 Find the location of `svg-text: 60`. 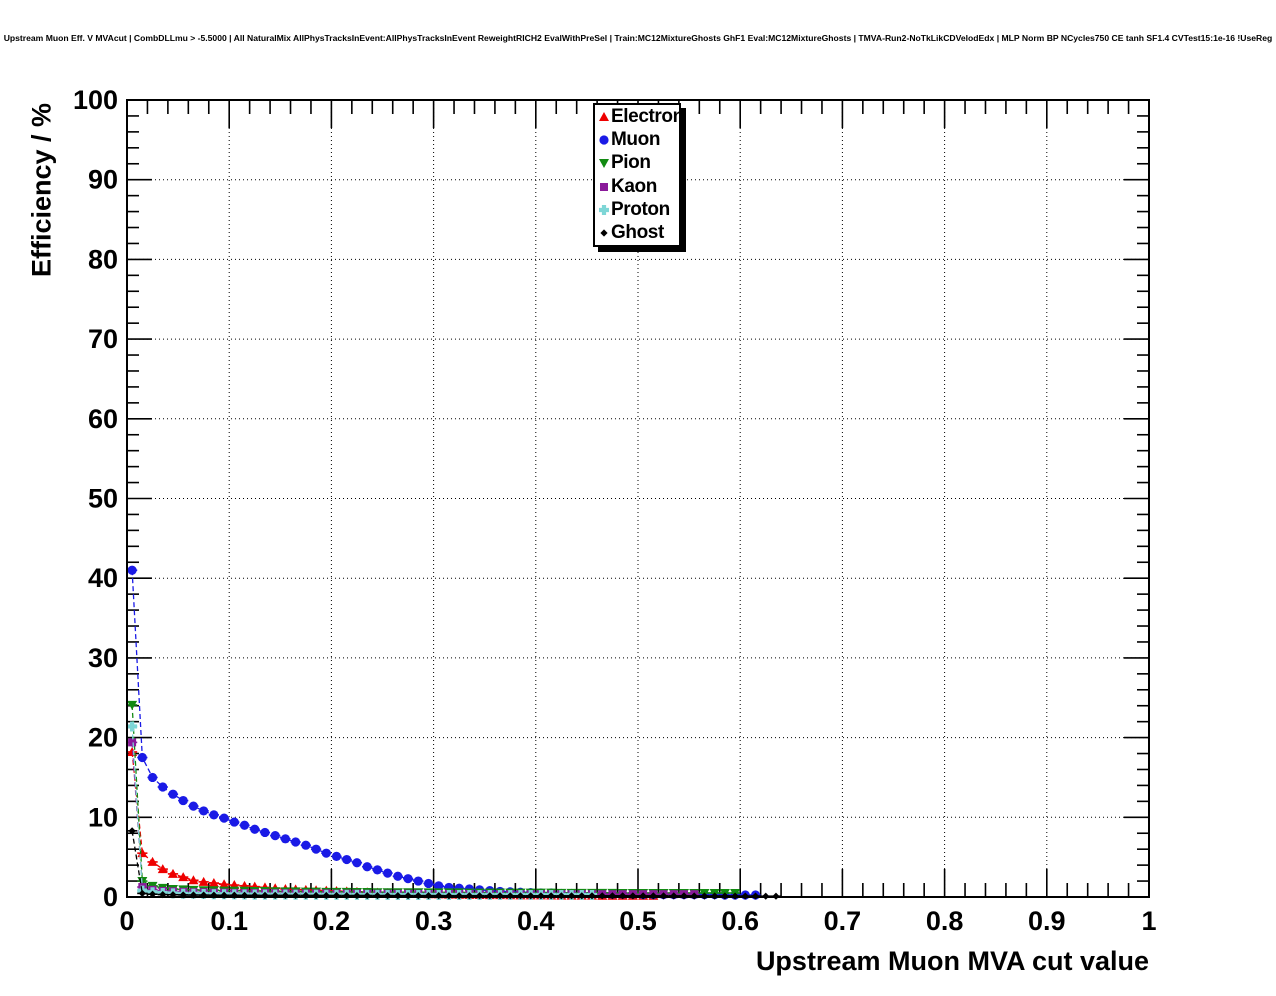

svg-text: 60 is located at coordinates (103, 419).